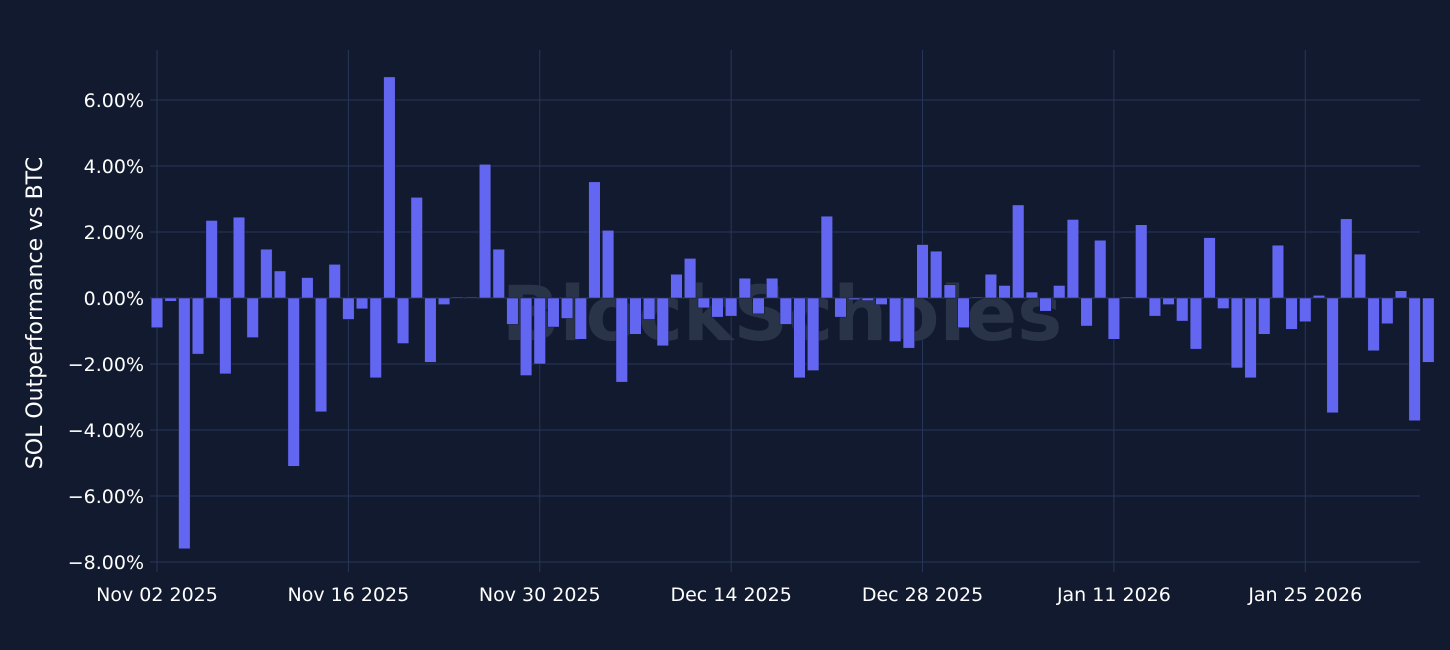  Describe the element at coordinates (114, 233) in the screenshot. I see `y-tick-label: 2.00%` at that location.